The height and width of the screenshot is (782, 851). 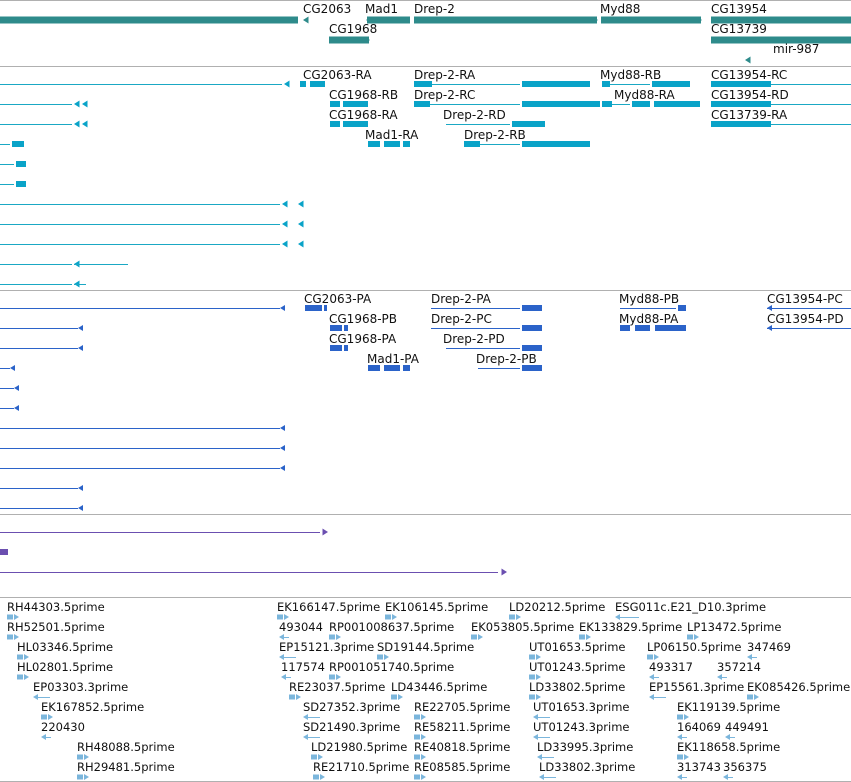 I want to click on est-label: LD20212.5prime, so click(x=557, y=607).